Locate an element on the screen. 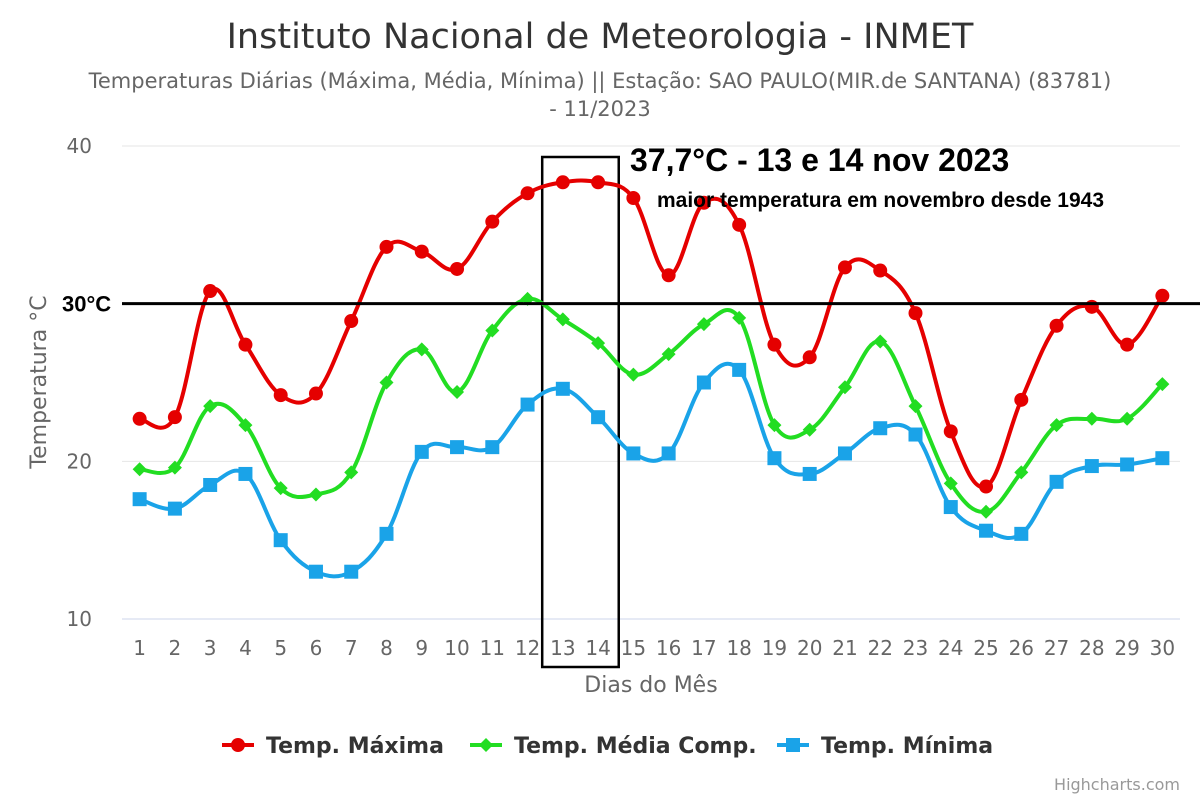  legend-item: Temp. Máxima is located at coordinates (333, 746).